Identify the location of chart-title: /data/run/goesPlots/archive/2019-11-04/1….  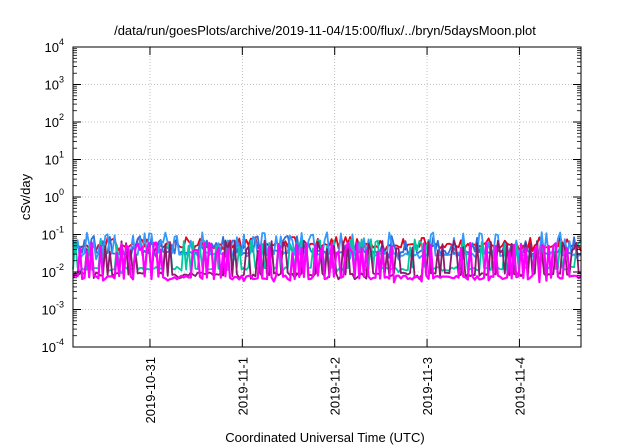
(325, 30).